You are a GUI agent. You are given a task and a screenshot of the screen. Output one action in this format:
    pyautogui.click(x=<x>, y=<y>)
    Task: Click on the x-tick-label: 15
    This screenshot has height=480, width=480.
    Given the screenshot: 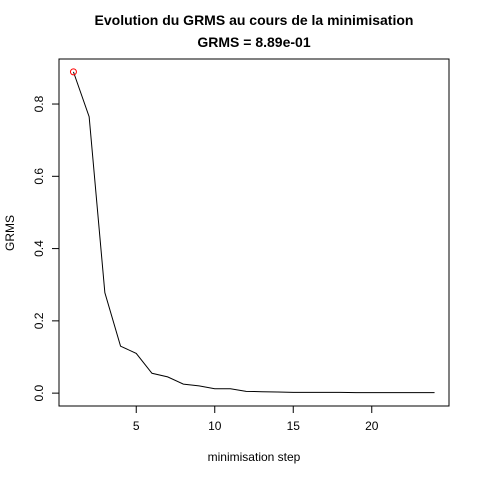 What is the action you would take?
    pyautogui.click(x=294, y=426)
    